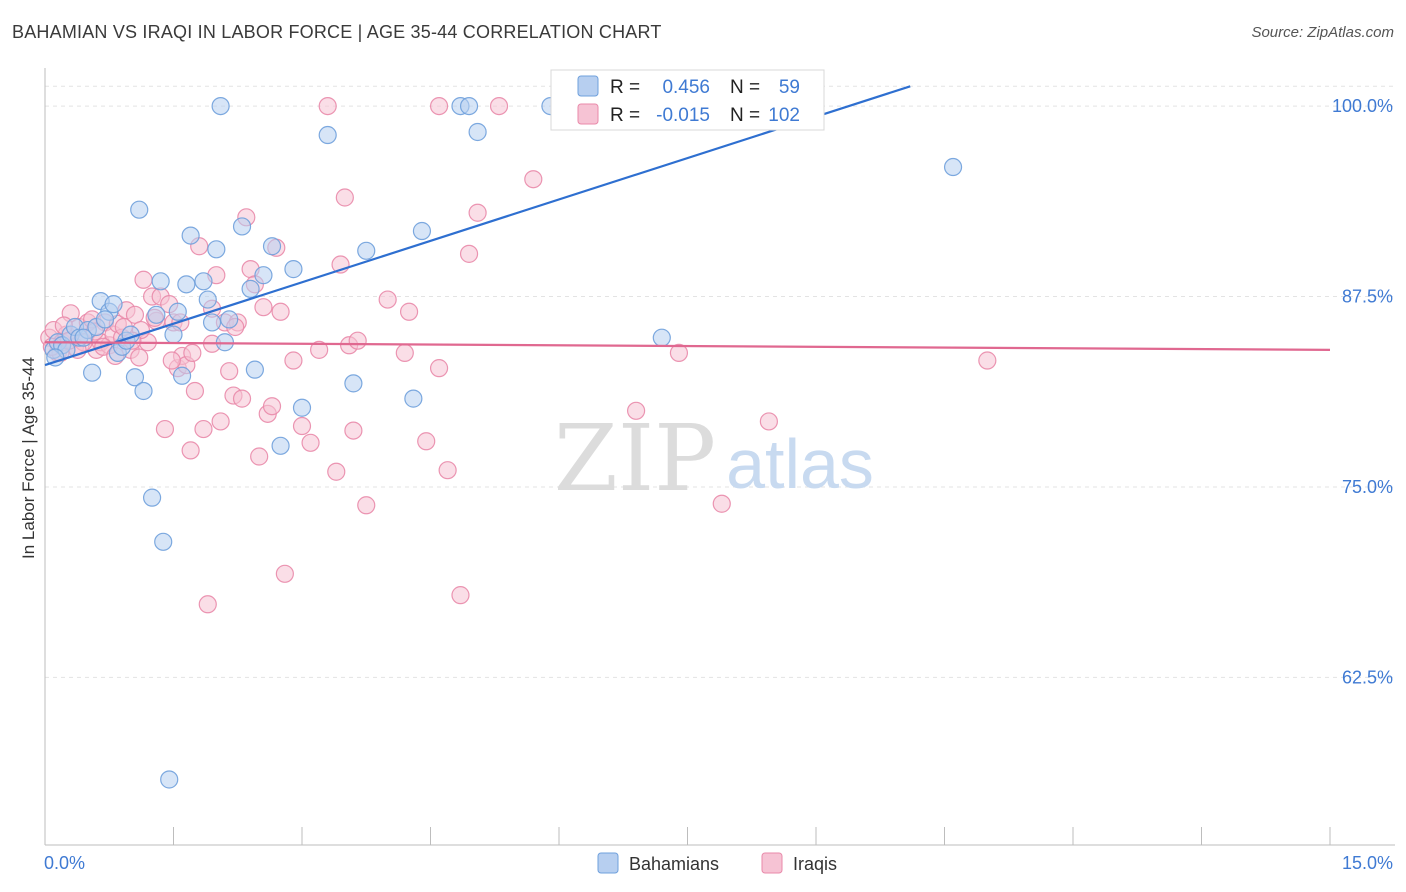 The image size is (1406, 892). I want to click on bahamians-r-label: R =, so click(625, 87).